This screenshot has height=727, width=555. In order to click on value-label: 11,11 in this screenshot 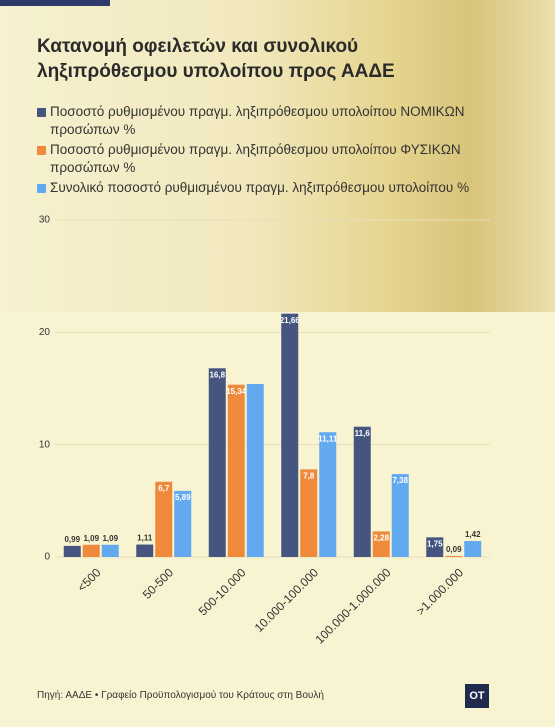, I will do `click(328, 438)`.